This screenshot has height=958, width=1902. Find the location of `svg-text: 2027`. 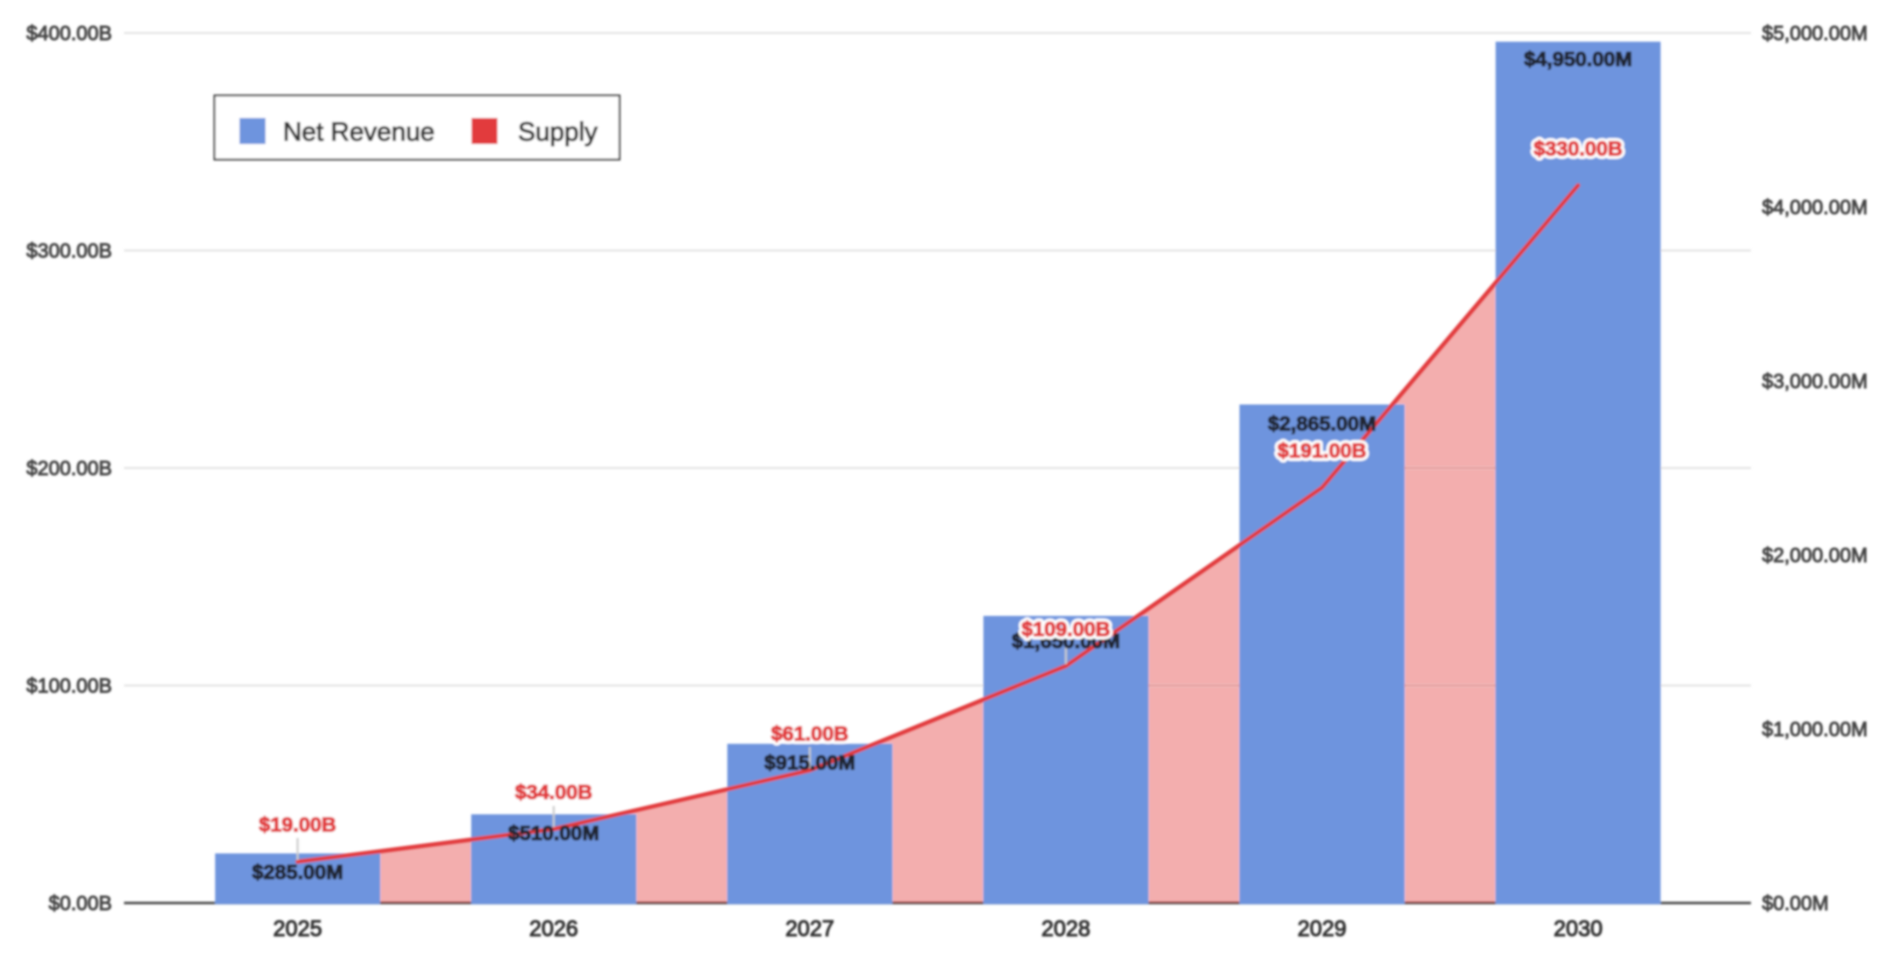

svg-text: 2027 is located at coordinates (809, 928).